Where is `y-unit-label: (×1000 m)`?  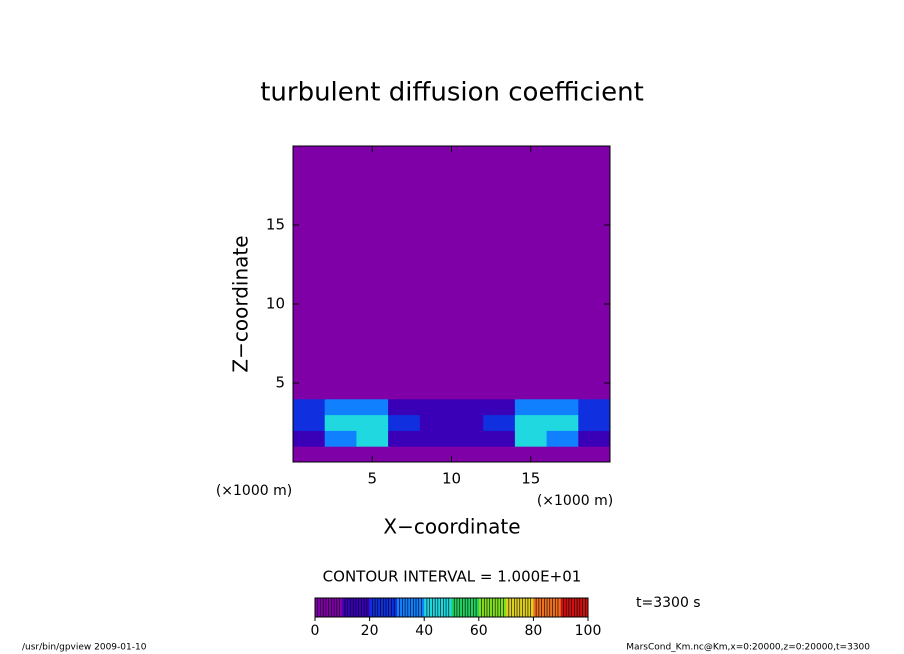 y-unit-label: (×1000 m) is located at coordinates (254, 491).